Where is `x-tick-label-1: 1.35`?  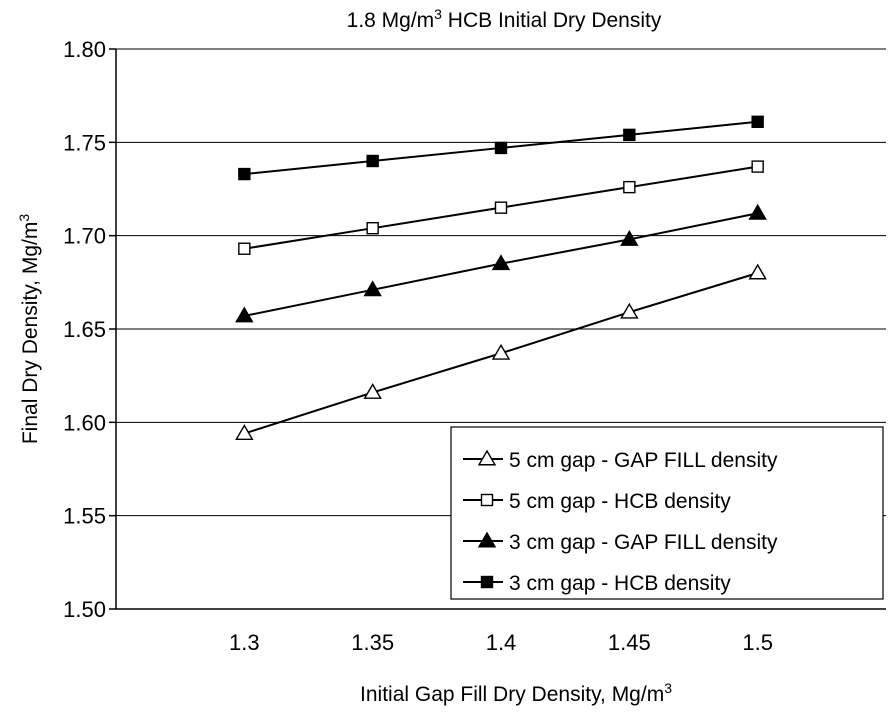
x-tick-label-1: 1.35 is located at coordinates (372, 642).